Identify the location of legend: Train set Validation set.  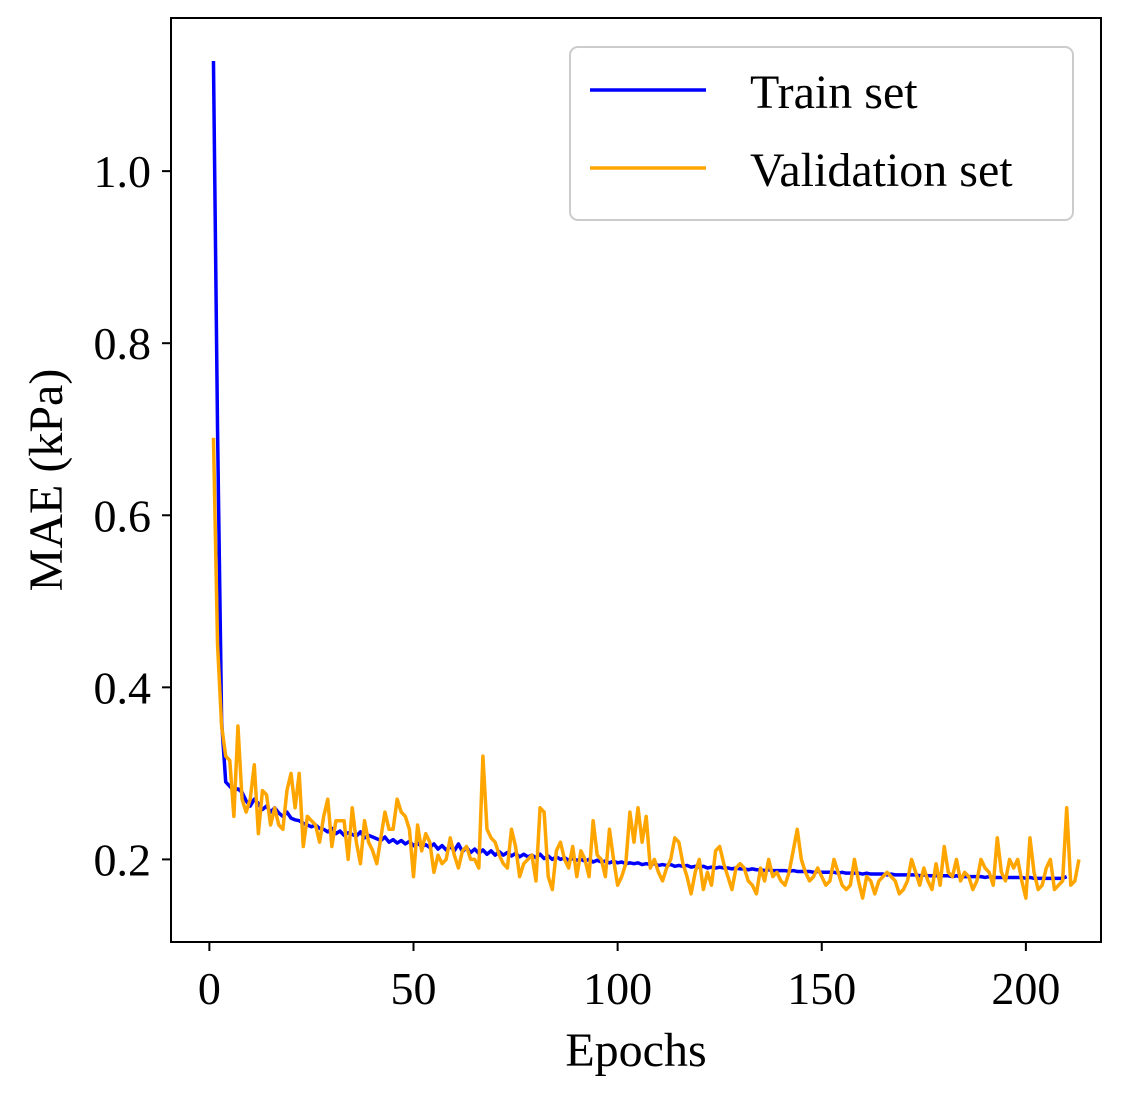
(821, 133).